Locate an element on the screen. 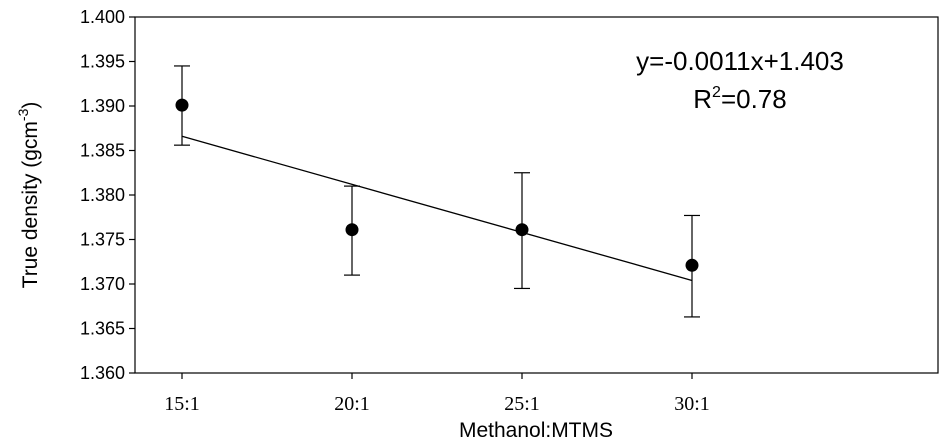 This screenshot has width=942, height=443. r-squared: R2=0.78 is located at coordinates (739, 99).